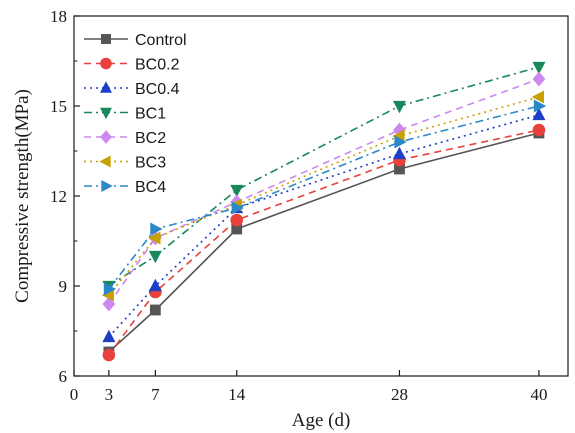 The image size is (575, 433). What do you see at coordinates (237, 394) in the screenshot?
I see `x-tick-label: 14` at bounding box center [237, 394].